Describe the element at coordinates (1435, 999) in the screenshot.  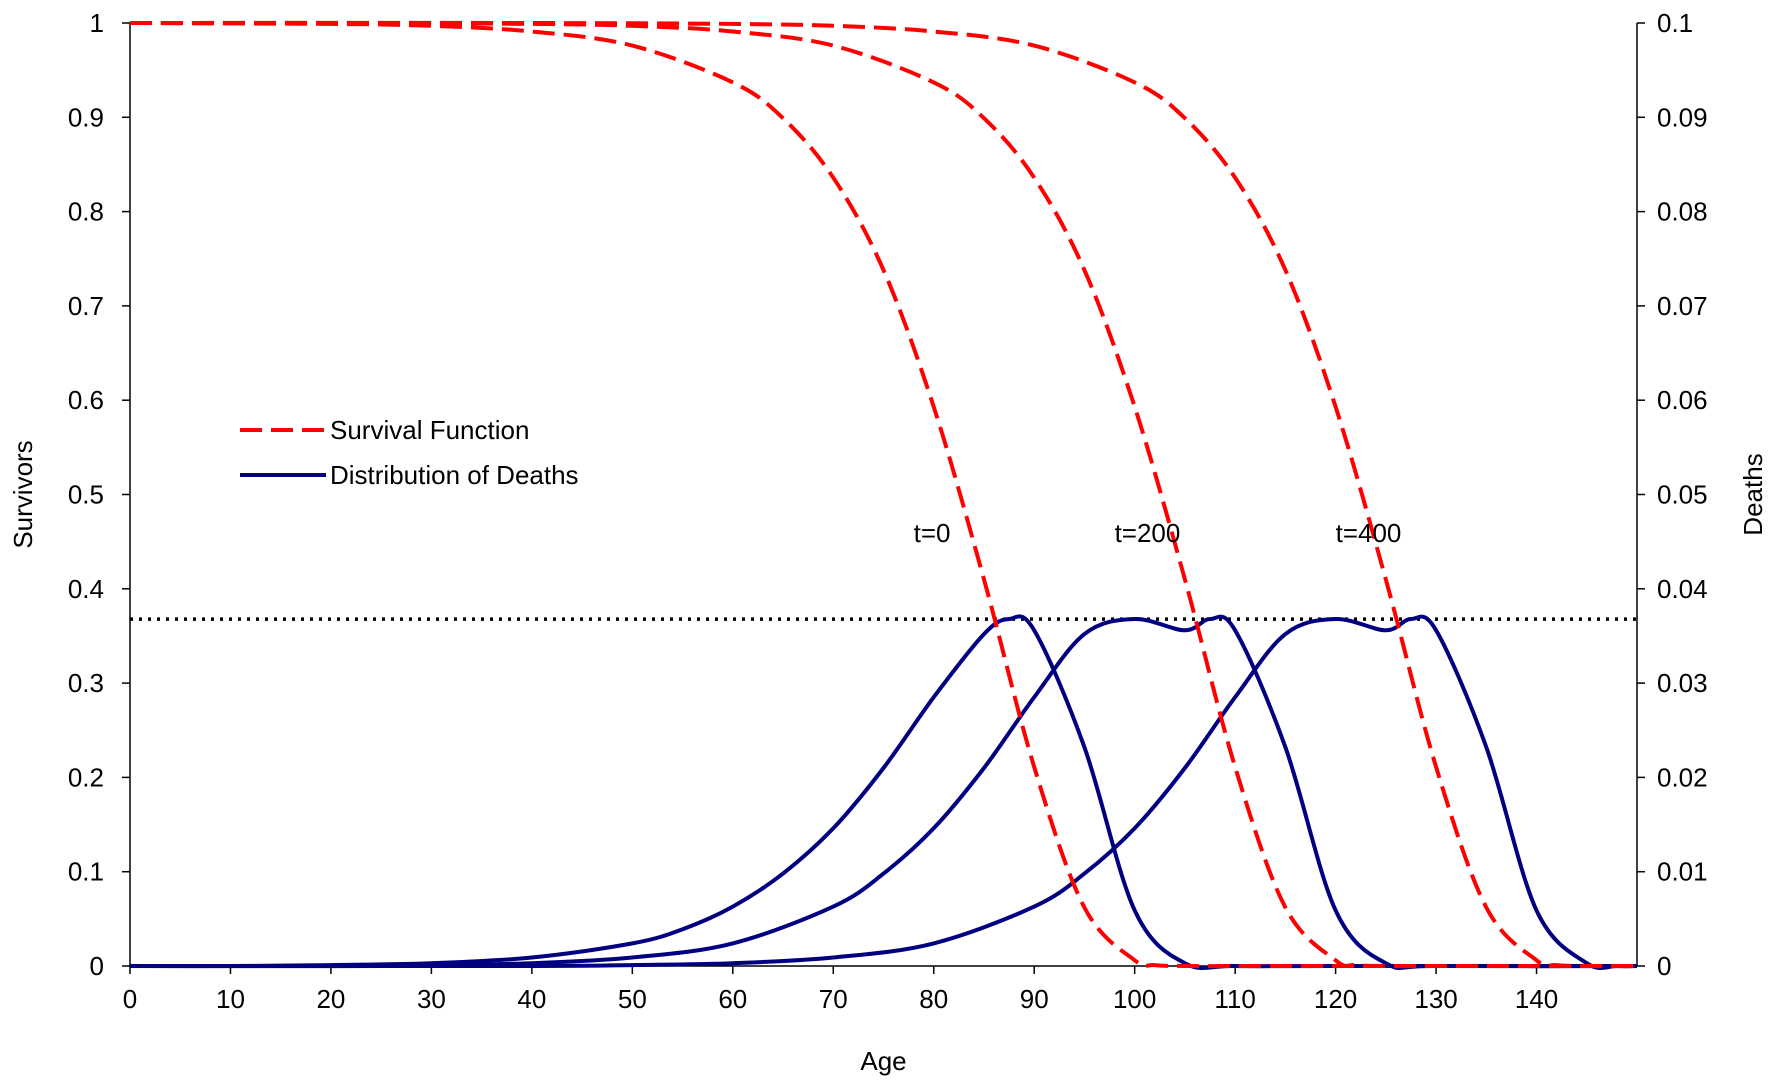
I see `x-tick-label: 130` at that location.